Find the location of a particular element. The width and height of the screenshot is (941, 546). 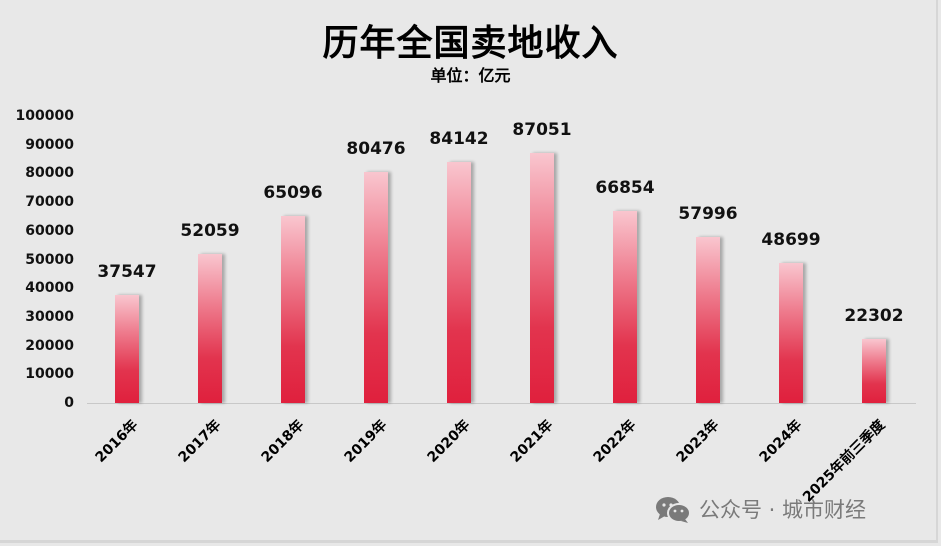

y-tick-label: 100000 is located at coordinates (44, 116).